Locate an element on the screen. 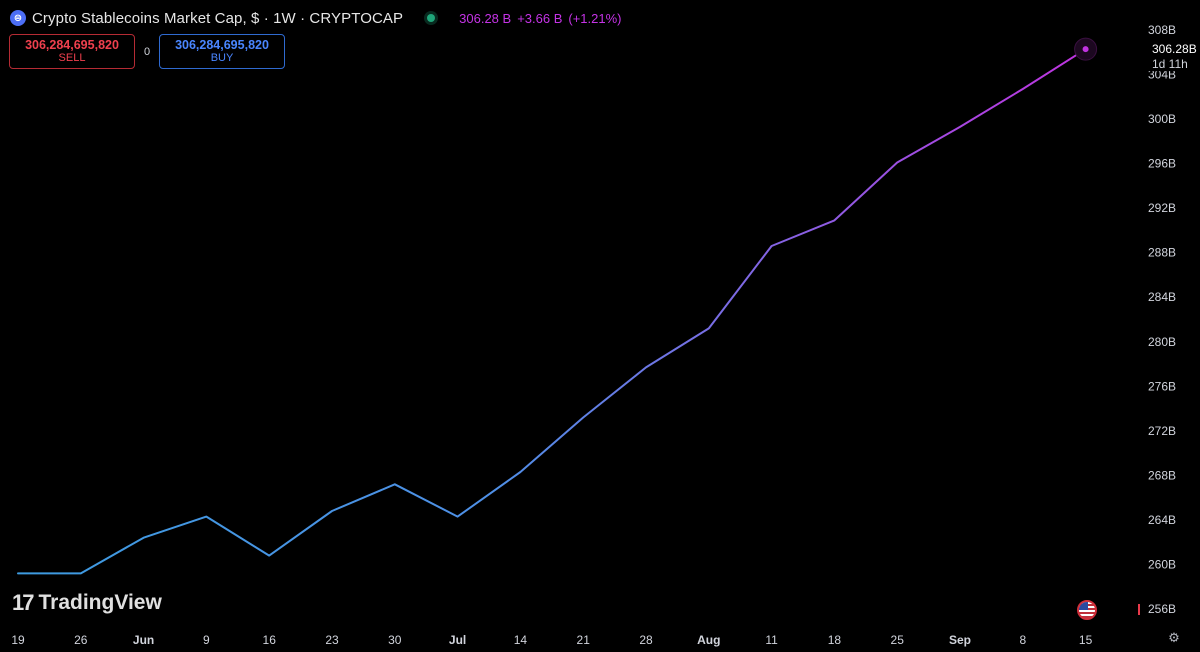  tradingview-mark-icon: 17 is located at coordinates (23, 602).